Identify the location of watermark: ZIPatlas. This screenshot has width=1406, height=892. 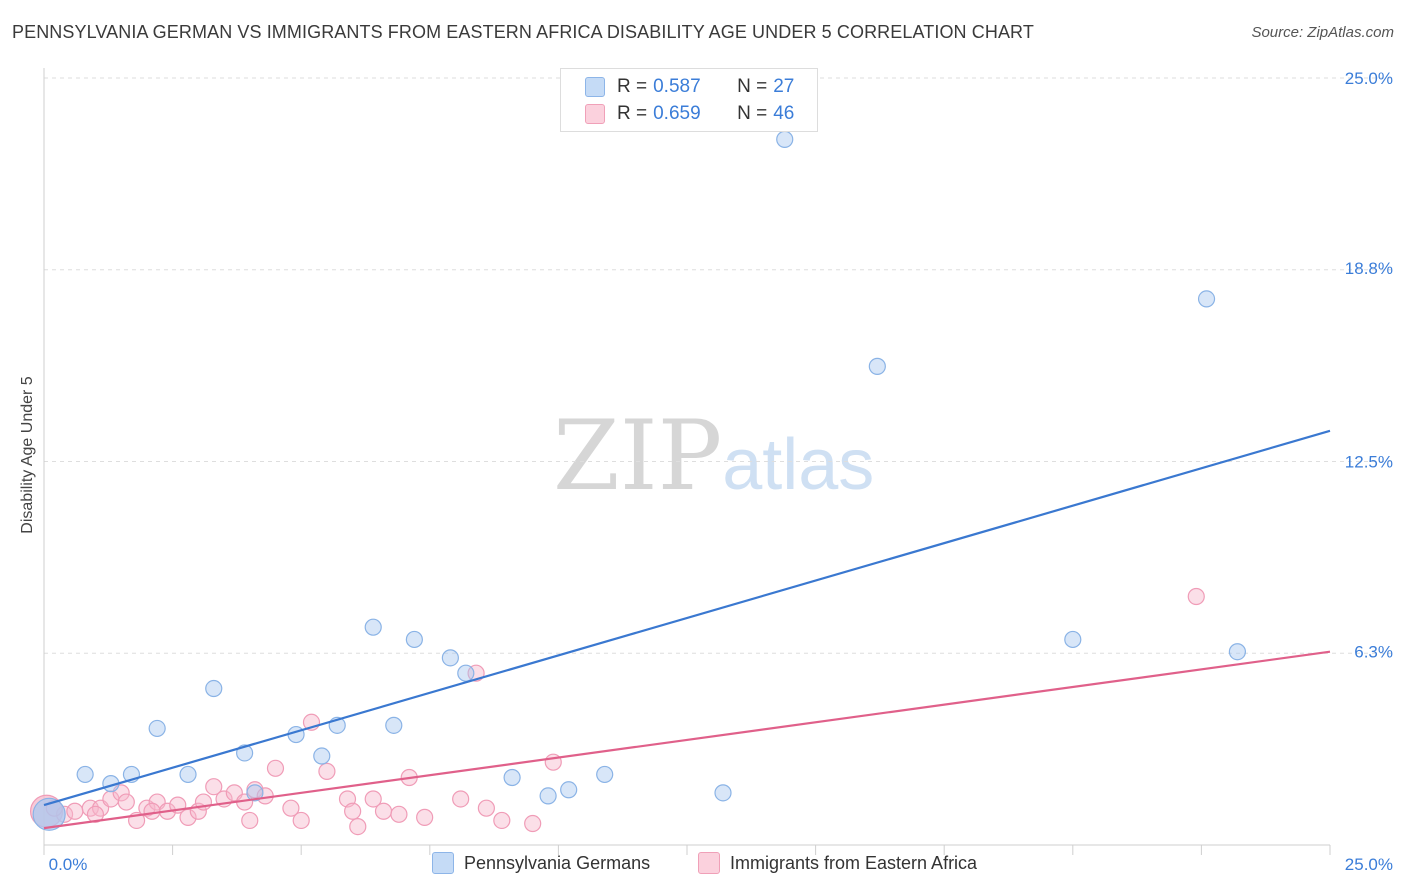
(713, 456).